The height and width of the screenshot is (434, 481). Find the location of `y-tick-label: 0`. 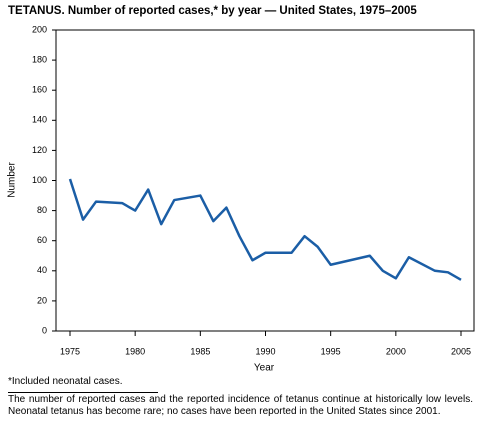

y-tick-label: 0 is located at coordinates (44, 330).